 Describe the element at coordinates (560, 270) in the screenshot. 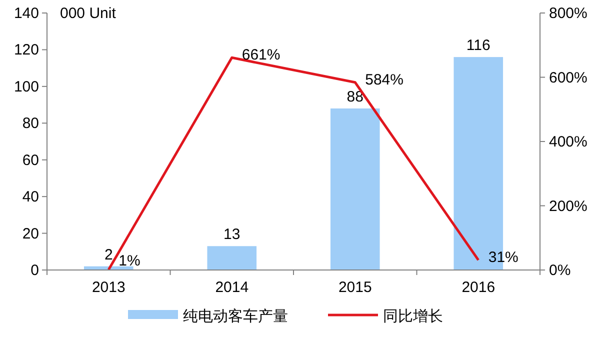

I see `y2-tick-label: 0%` at that location.